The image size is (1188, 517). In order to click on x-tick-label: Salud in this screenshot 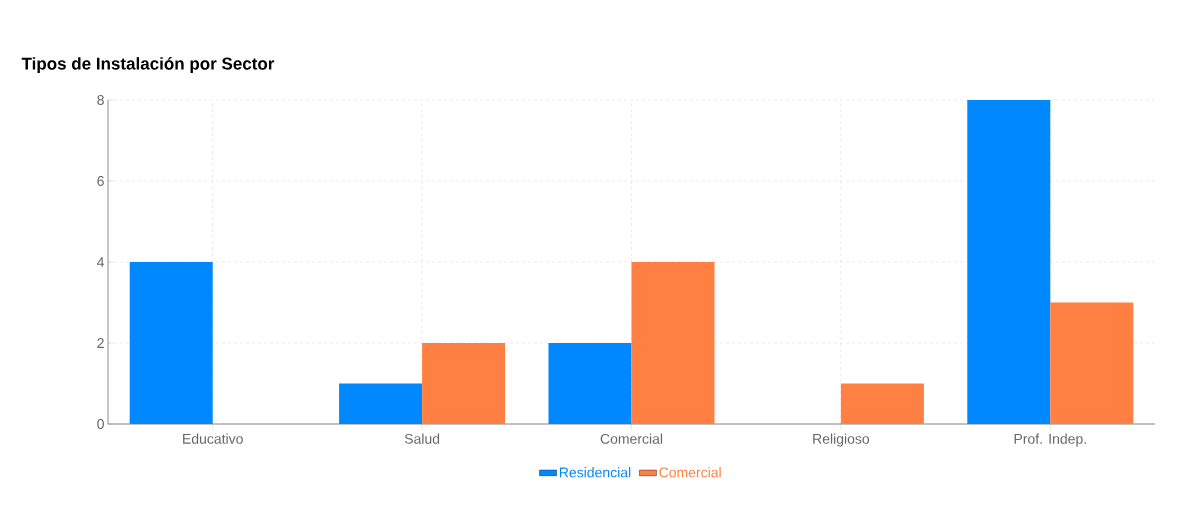, I will do `click(422, 438)`.